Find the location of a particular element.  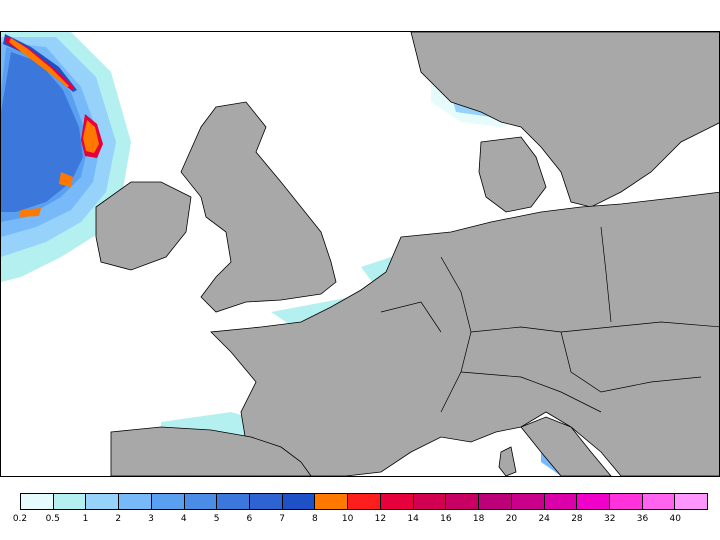

legend-tick-label: 32 is located at coordinates (609, 519).